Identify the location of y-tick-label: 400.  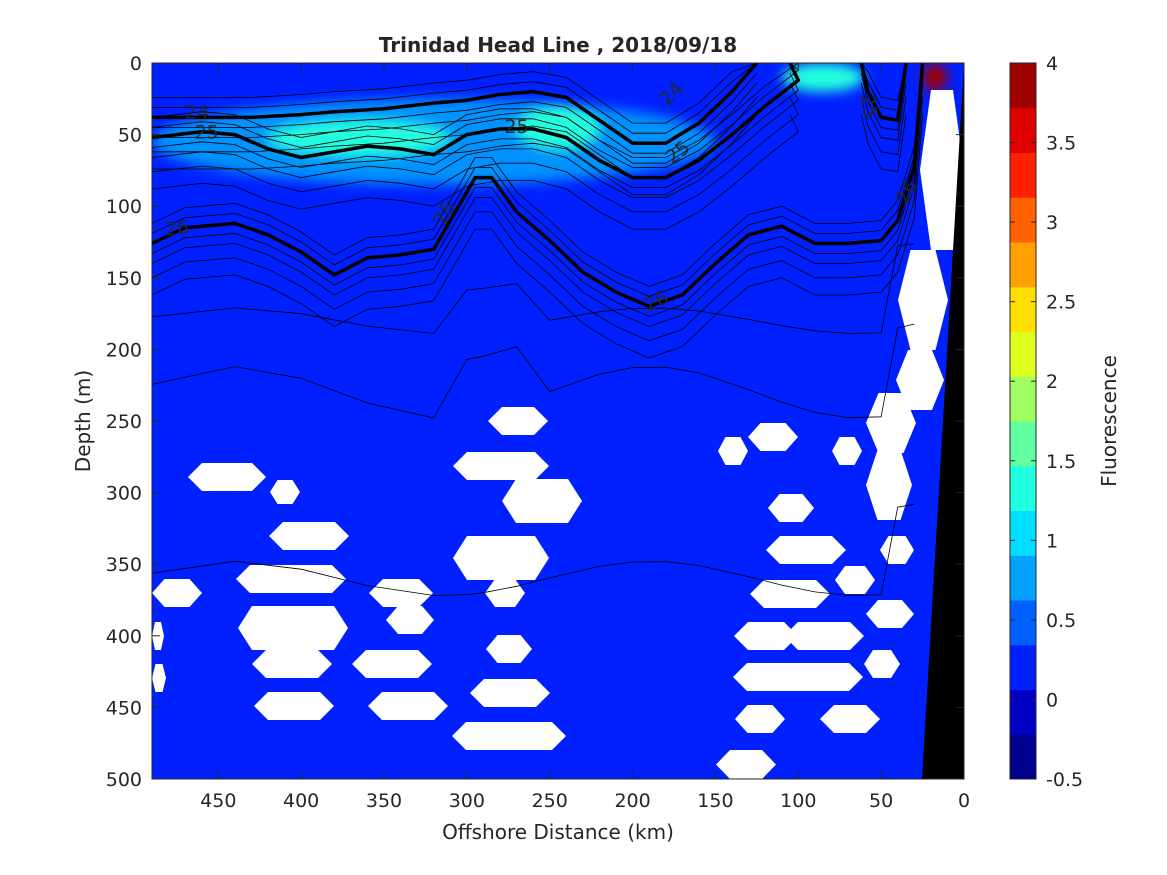
(124, 637).